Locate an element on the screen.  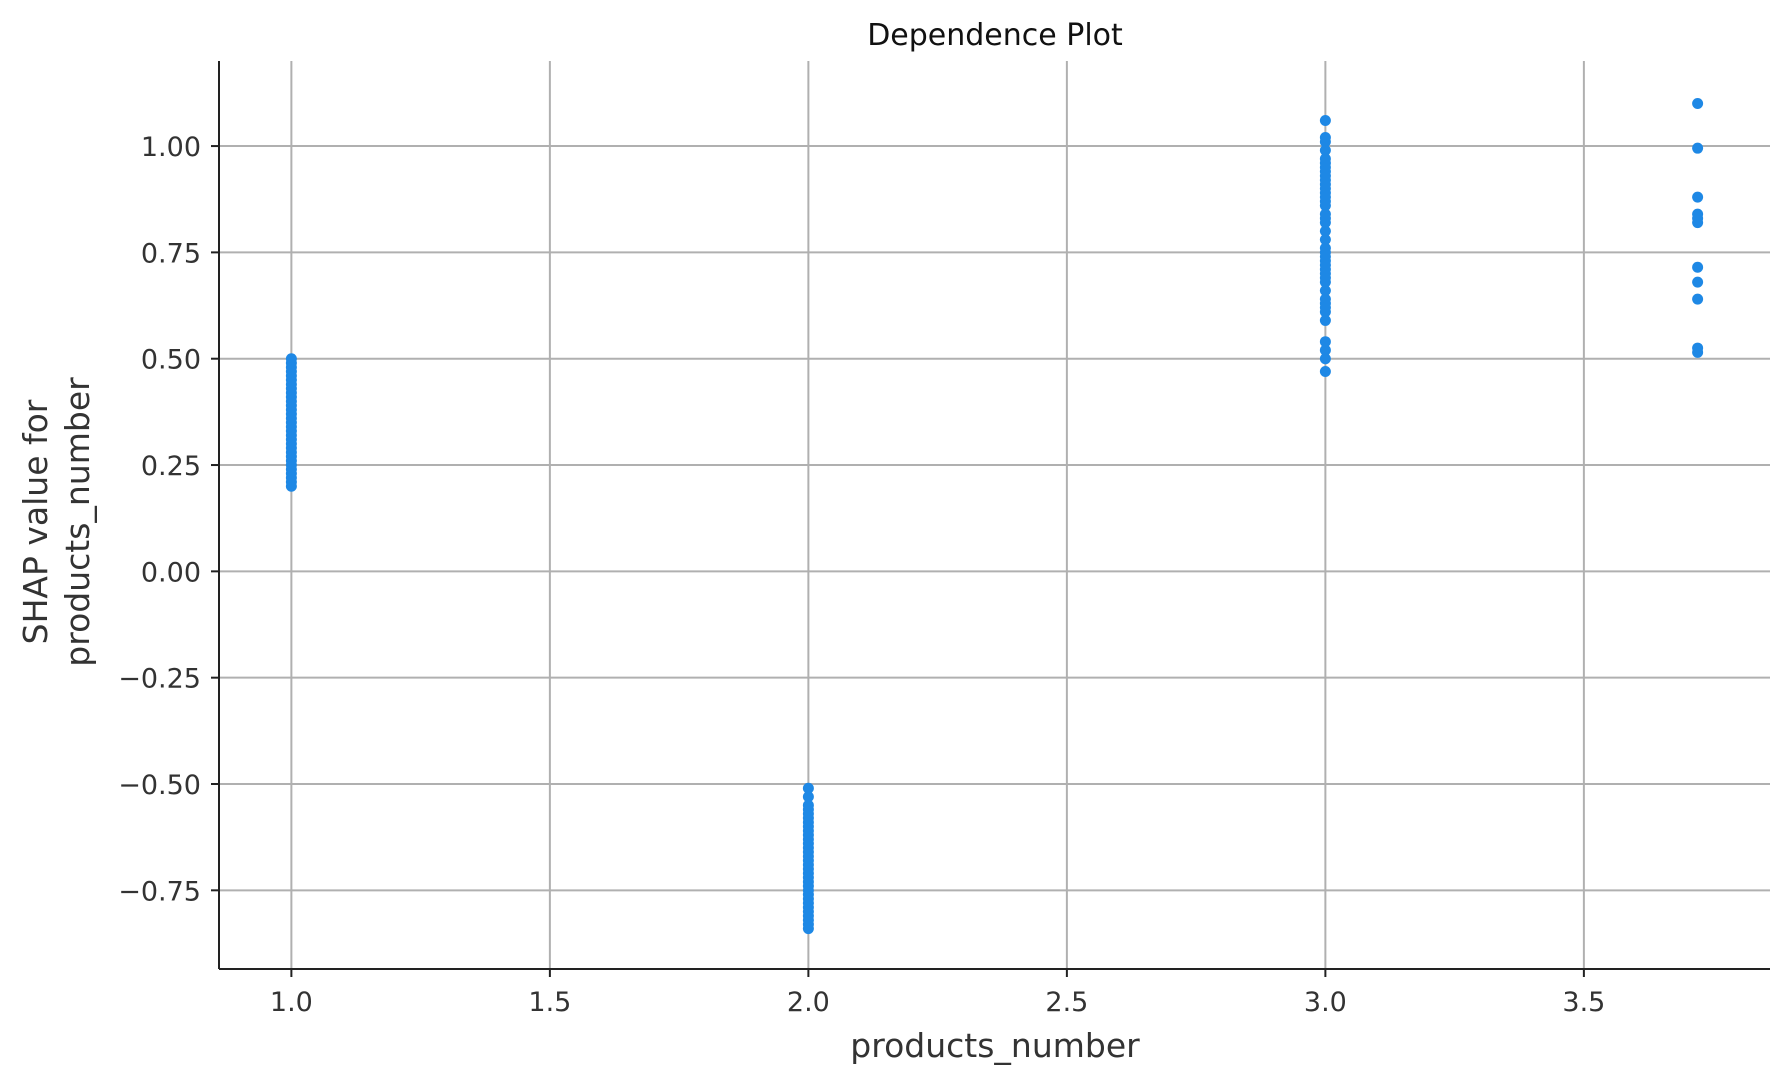
y-axis-label-line-1: SHAP value for is located at coordinates (35, 521).